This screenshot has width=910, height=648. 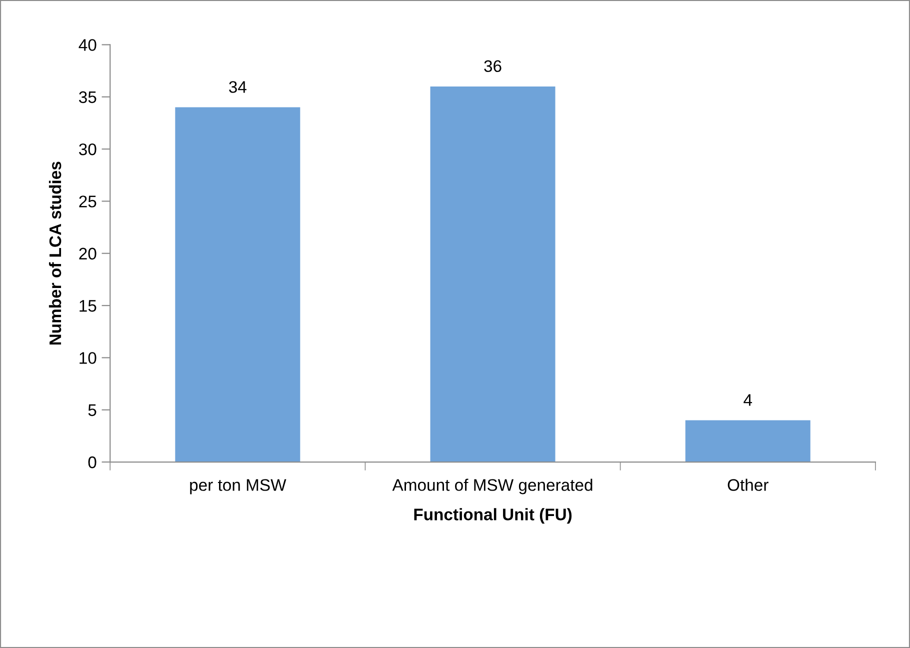 What do you see at coordinates (238, 486) in the screenshot?
I see `x-tick-label: per ton MSW` at bounding box center [238, 486].